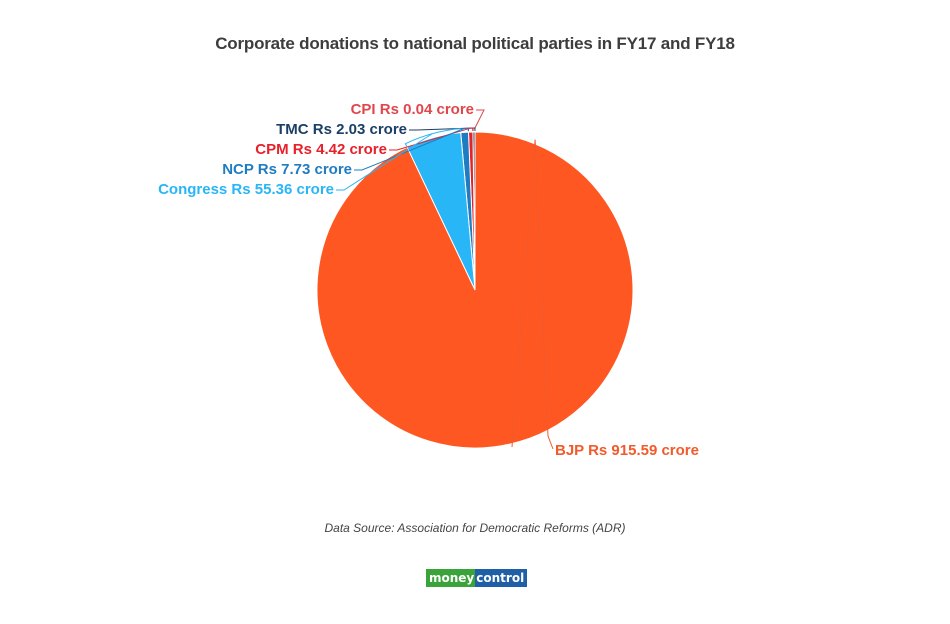  What do you see at coordinates (451, 578) in the screenshot?
I see `logo-part-money: money` at bounding box center [451, 578].